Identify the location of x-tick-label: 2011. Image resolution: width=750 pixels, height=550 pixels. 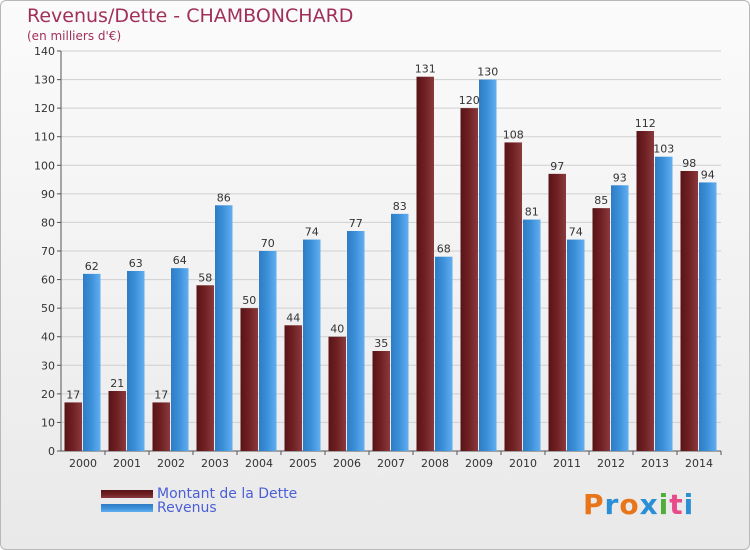
(567, 463).